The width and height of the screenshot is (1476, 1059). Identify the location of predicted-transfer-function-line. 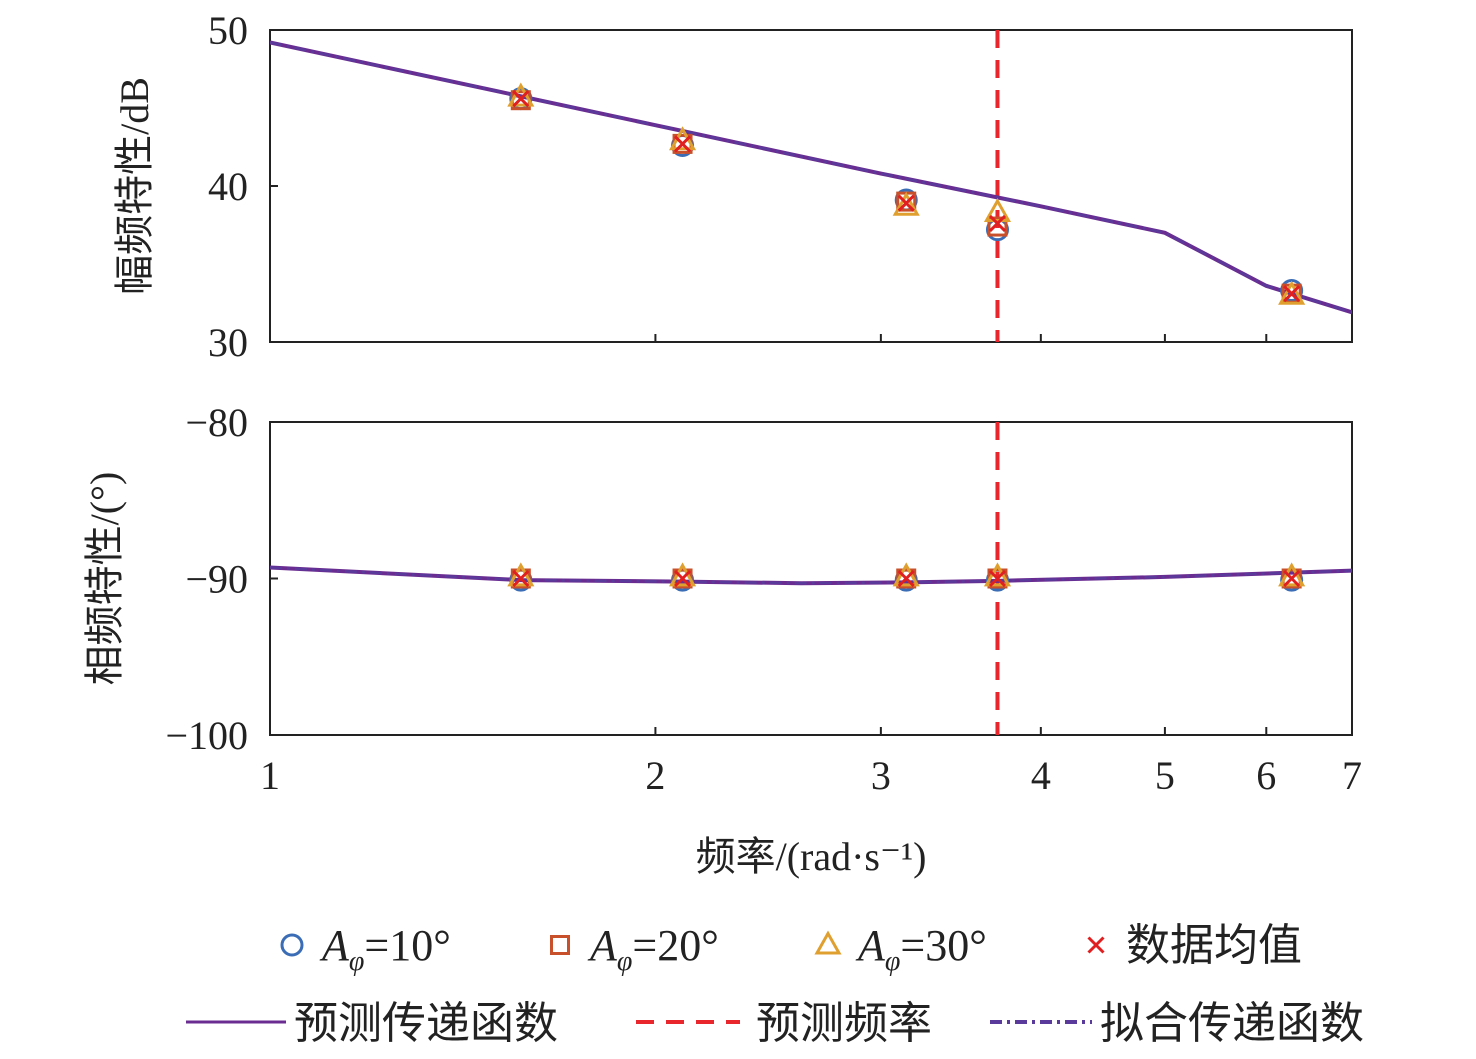
(811, 575).